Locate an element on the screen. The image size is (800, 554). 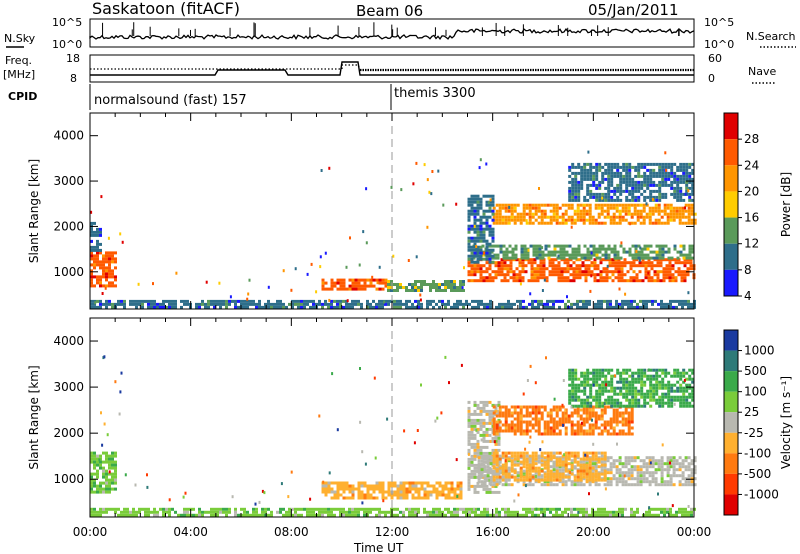
beam-title: Beam 06 is located at coordinates (389, 11).